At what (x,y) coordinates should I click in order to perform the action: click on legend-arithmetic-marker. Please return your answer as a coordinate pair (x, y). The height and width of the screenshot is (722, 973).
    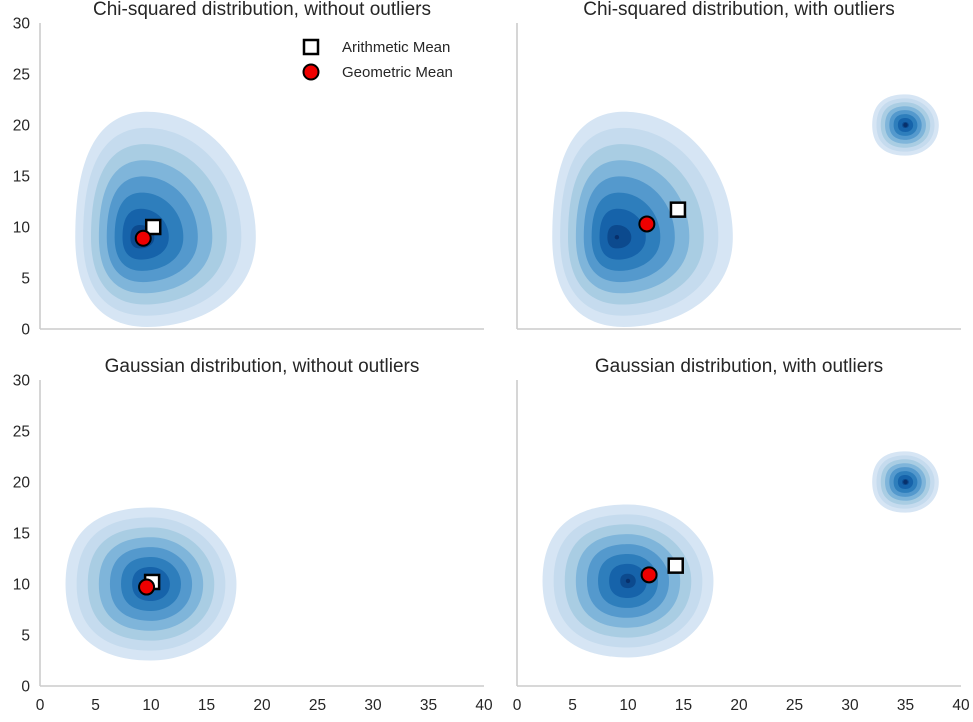
    Looking at the image, I should click on (311, 47).